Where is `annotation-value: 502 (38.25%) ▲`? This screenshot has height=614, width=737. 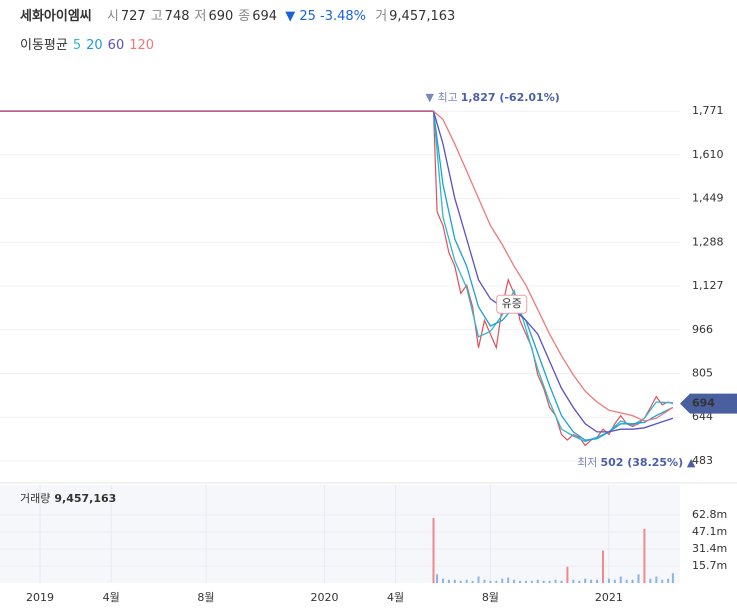 annotation-value: 502 (38.25%) ▲ is located at coordinates (647, 462).